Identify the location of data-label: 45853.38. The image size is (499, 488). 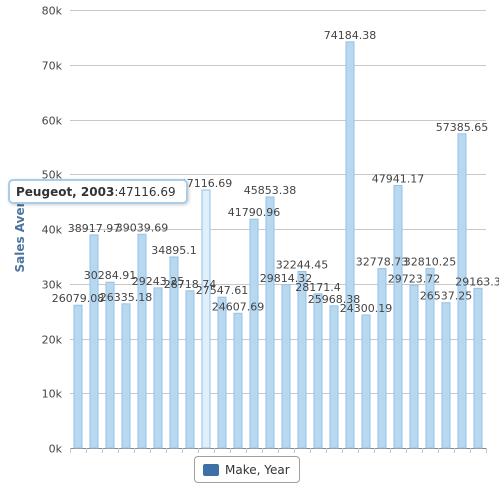
(270, 190).